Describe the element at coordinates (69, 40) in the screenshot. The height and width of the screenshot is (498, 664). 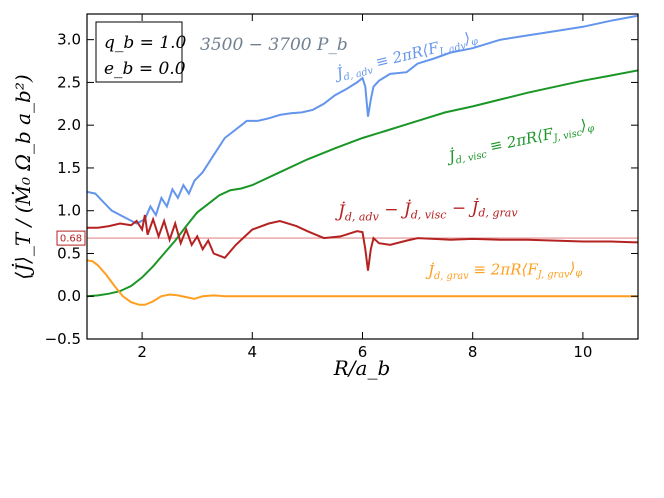
I see `y-tick-label: 3.0` at that location.